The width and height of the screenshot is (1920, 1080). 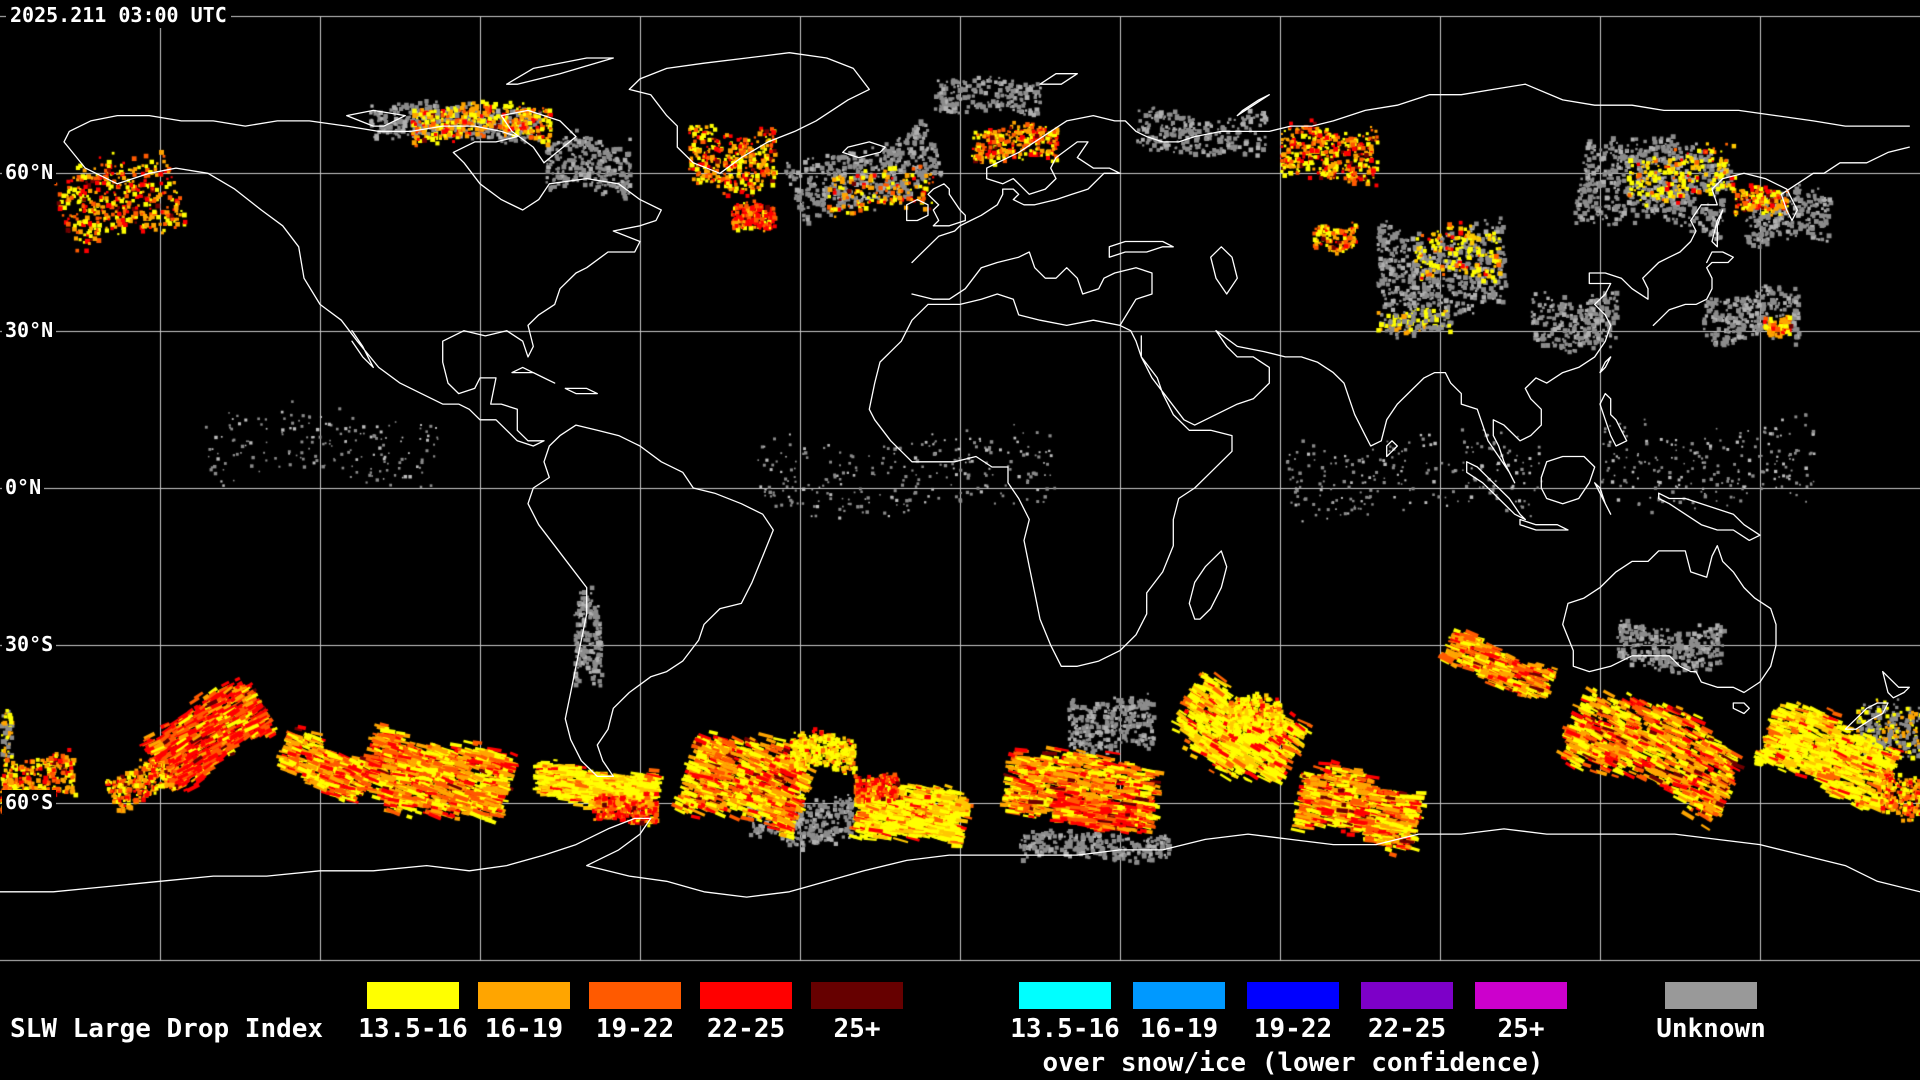 What do you see at coordinates (118, 15) in the screenshot?
I see `timestamp: 2025.211 03:00 UTC` at bounding box center [118, 15].